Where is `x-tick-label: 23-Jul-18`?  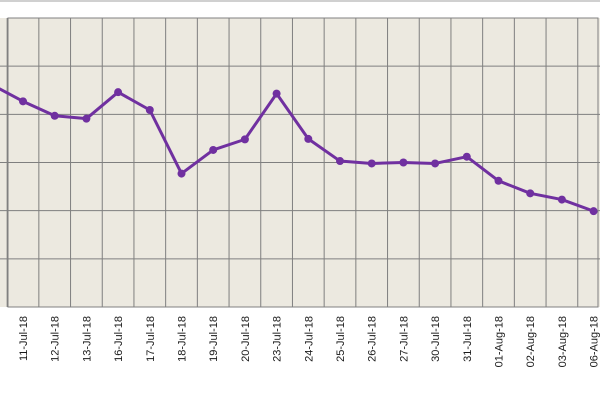
x-tick-label: 23-Jul-18 is located at coordinates (278, 339).